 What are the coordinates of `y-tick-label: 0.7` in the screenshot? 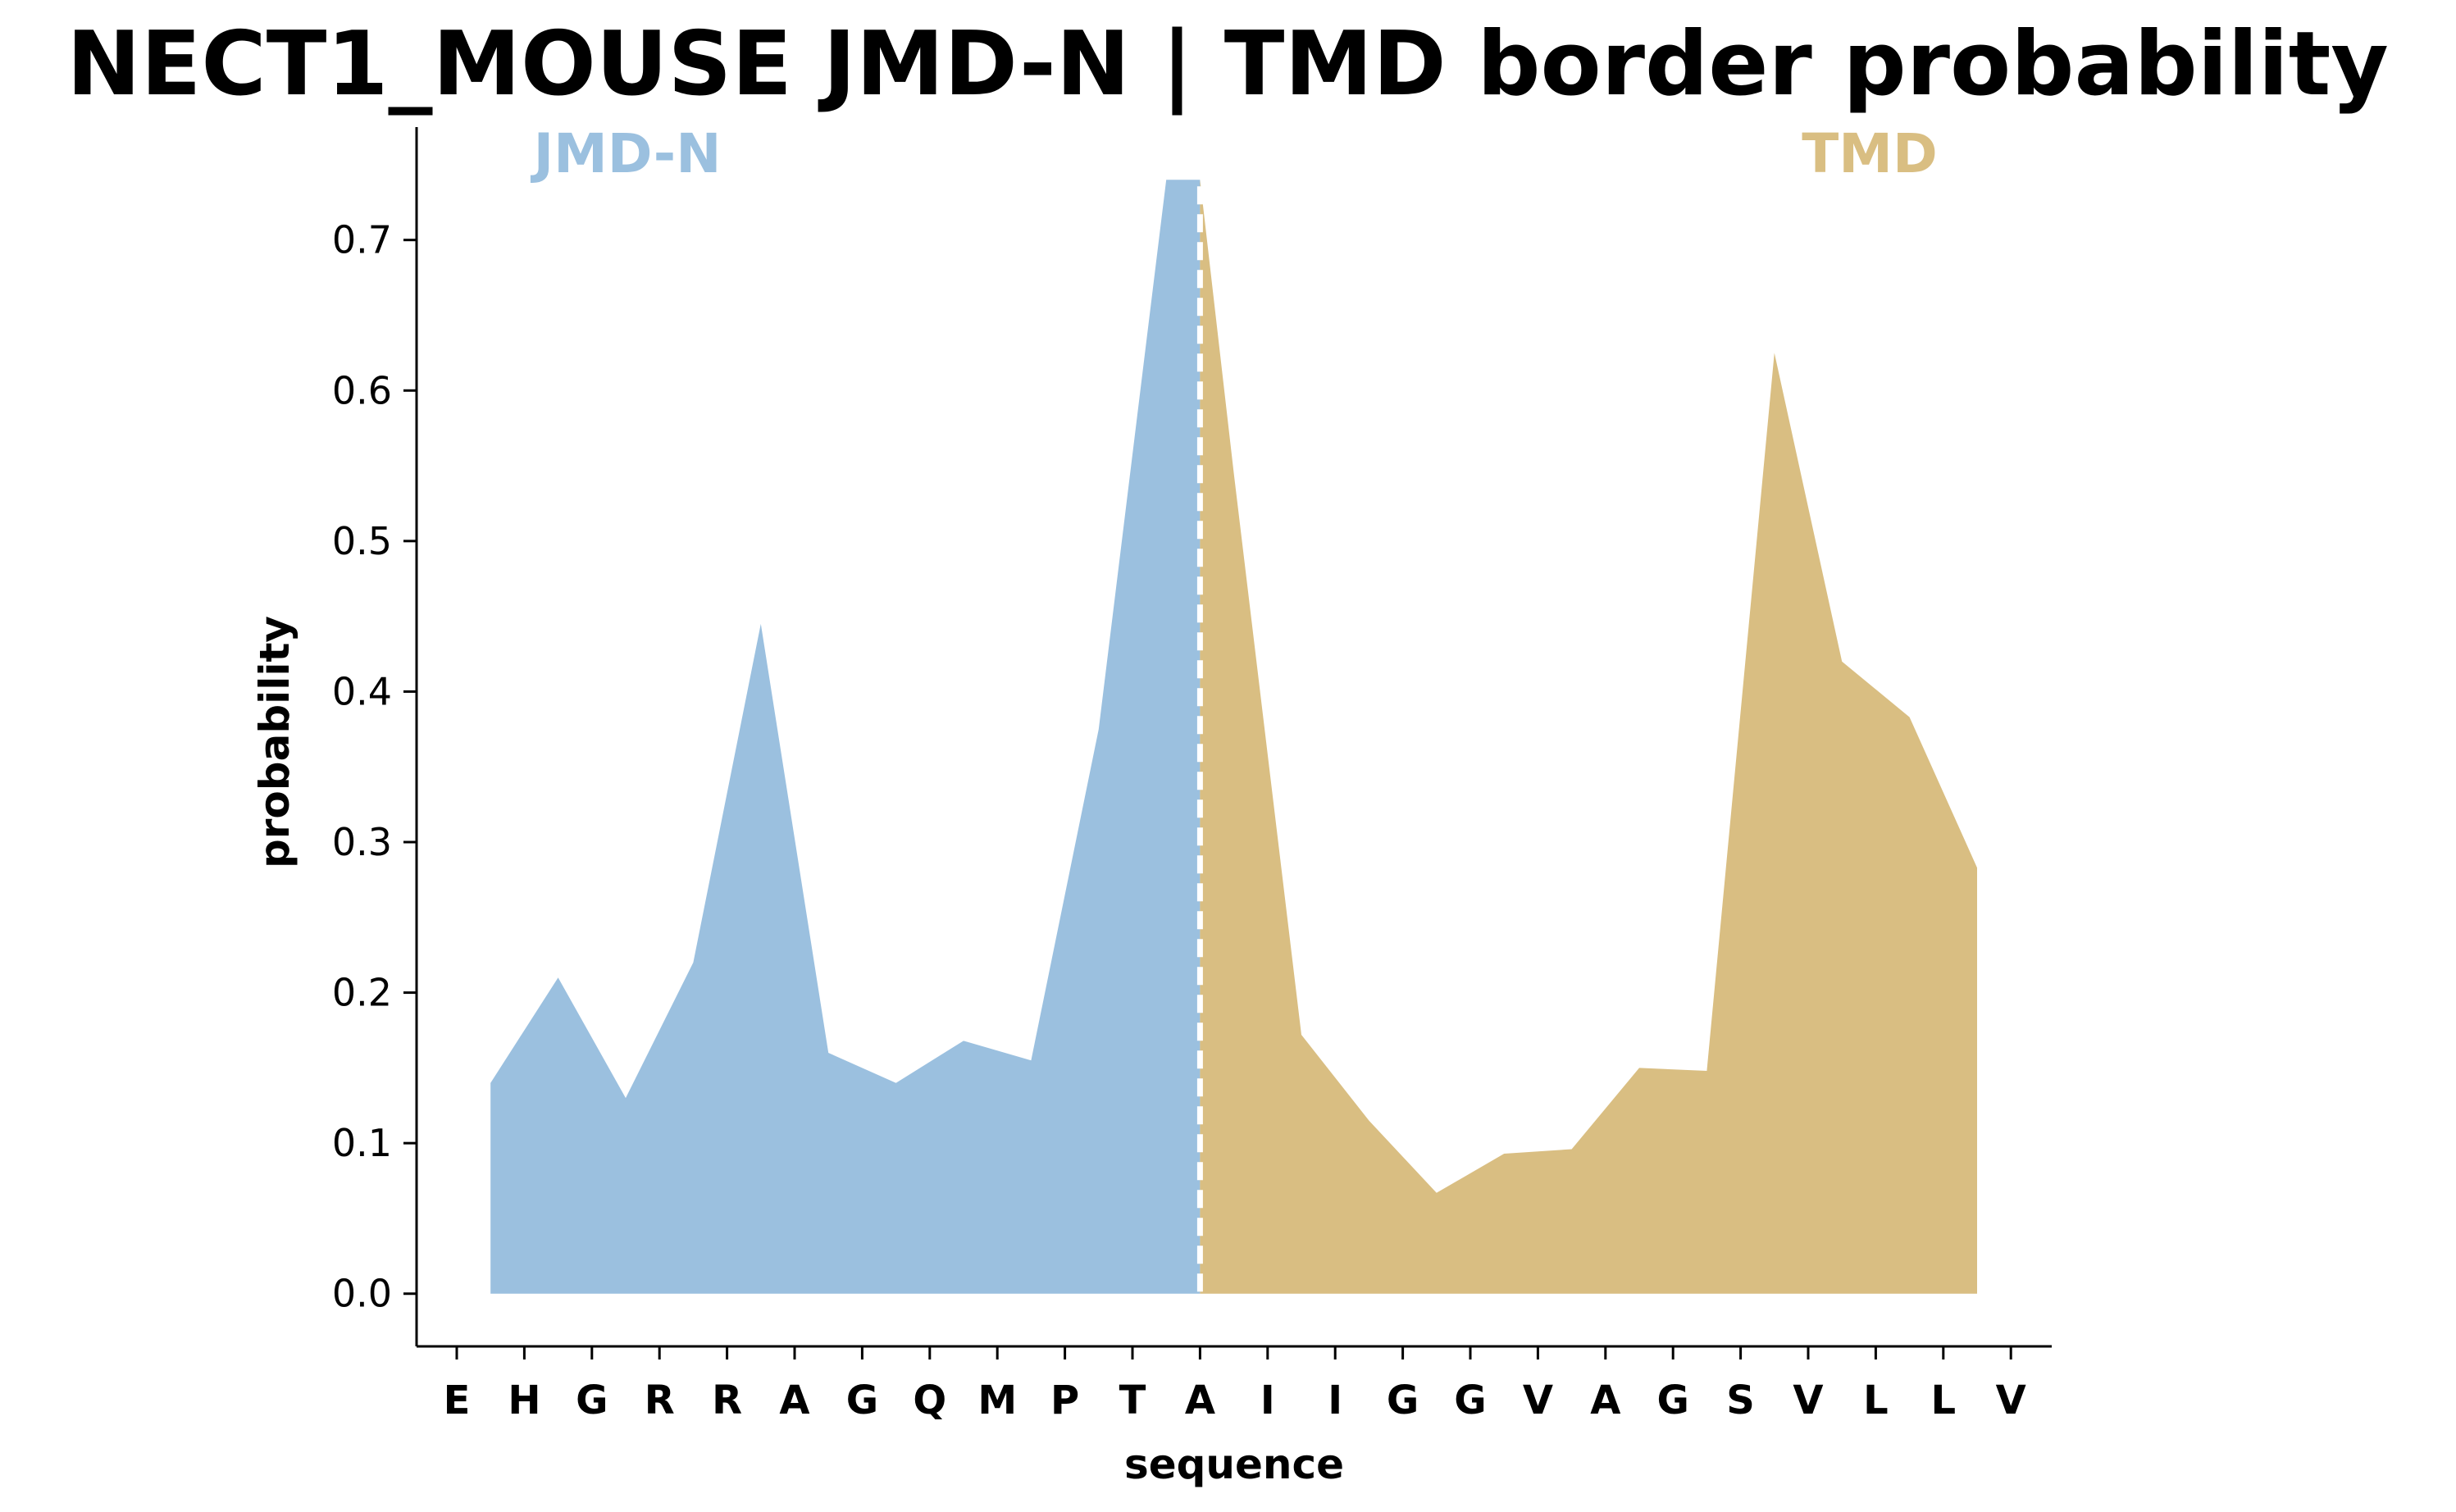 It's located at (362, 240).